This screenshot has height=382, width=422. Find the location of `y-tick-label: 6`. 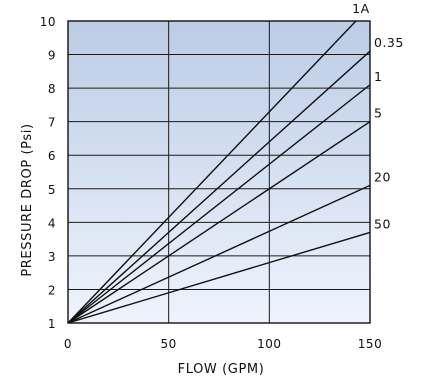

y-tick-label: 6 is located at coordinates (52, 156).